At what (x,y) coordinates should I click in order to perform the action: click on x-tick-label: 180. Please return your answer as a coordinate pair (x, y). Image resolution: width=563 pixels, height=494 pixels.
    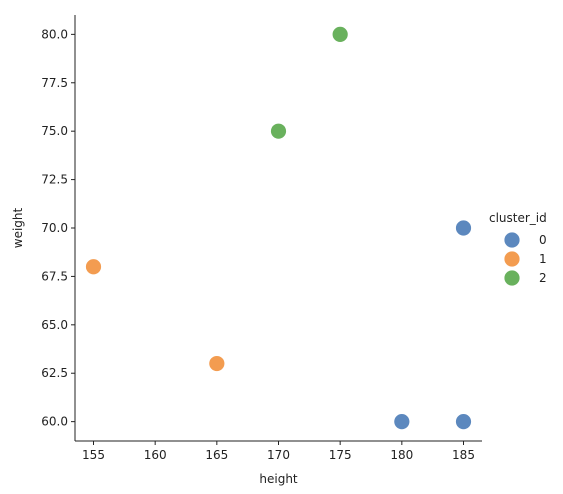
    Looking at the image, I should click on (401, 455).